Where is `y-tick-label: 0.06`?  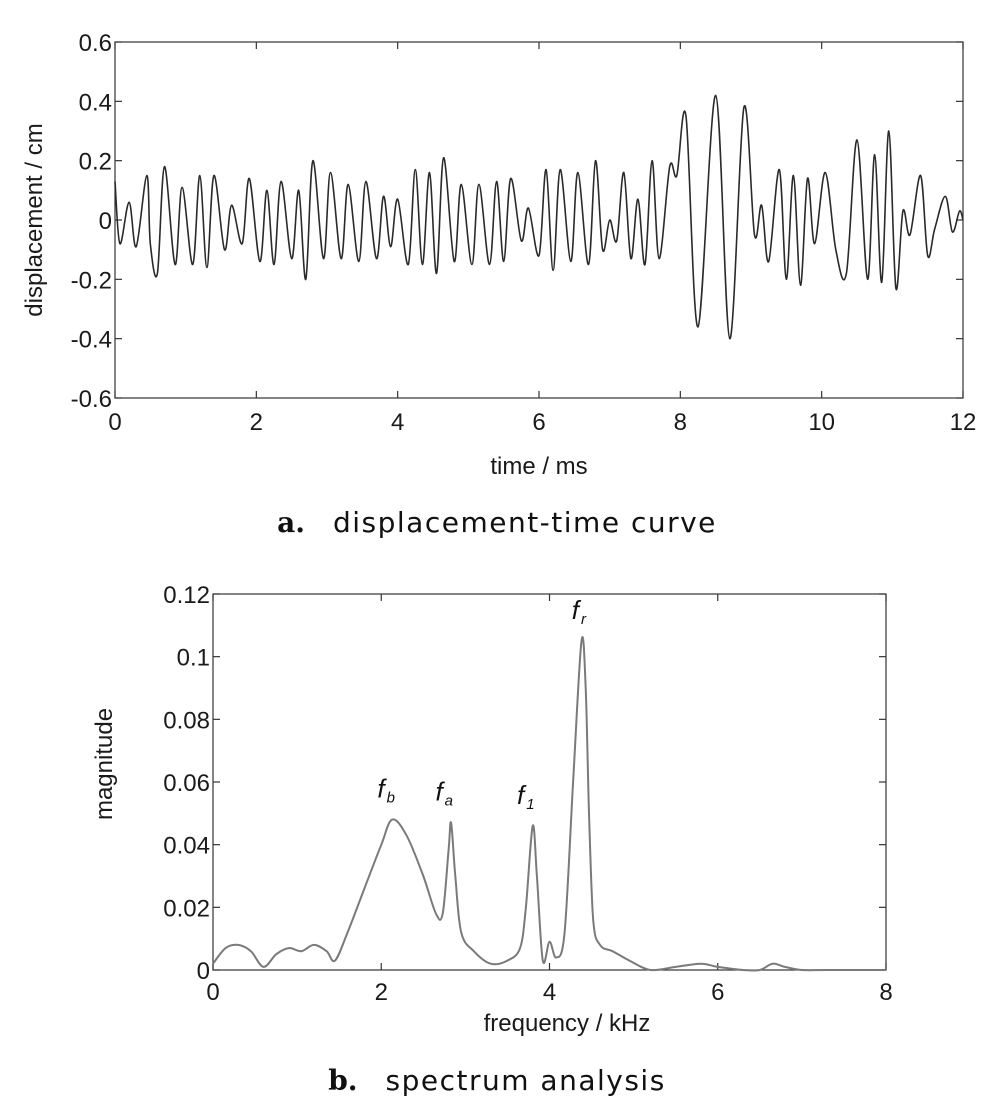 y-tick-label: 0.06 is located at coordinates (186, 783).